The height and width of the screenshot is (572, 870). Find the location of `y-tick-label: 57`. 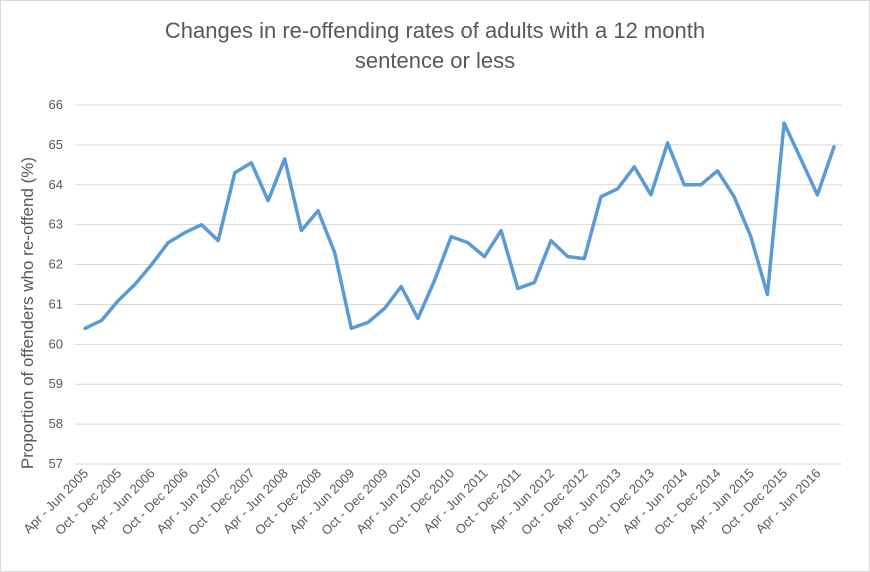

y-tick-label: 57 is located at coordinates (56, 463).